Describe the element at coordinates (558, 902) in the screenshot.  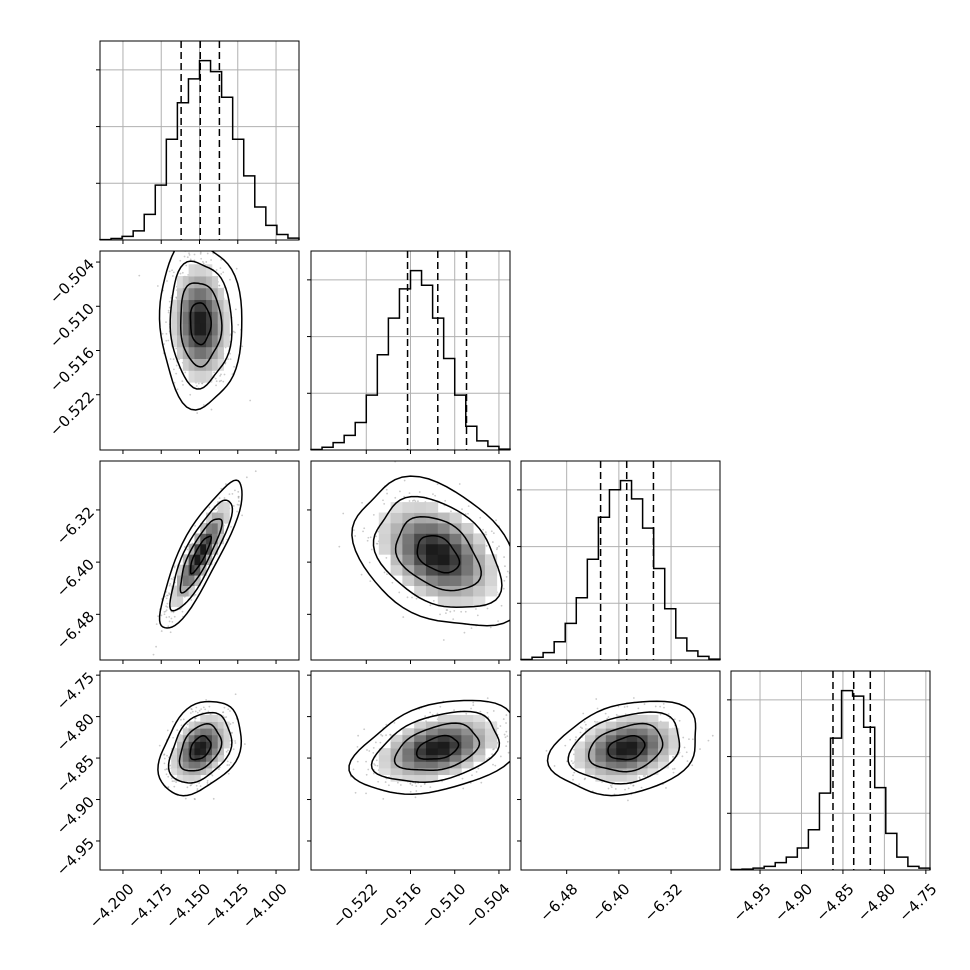
I see `x-tick-label: −6.48` at that location.